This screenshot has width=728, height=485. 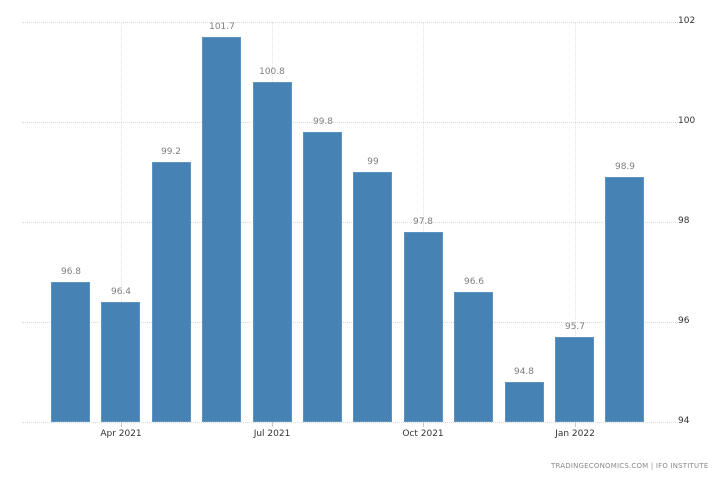 I want to click on bar-value-label: 96.4, so click(x=121, y=292).